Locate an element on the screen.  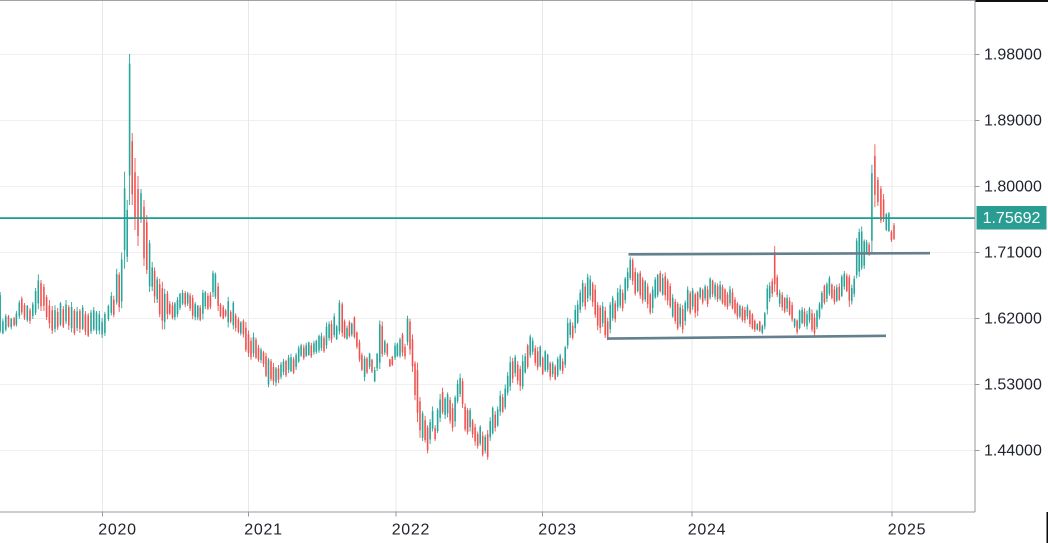
svg-text: 1.71000 is located at coordinates (1013, 252).